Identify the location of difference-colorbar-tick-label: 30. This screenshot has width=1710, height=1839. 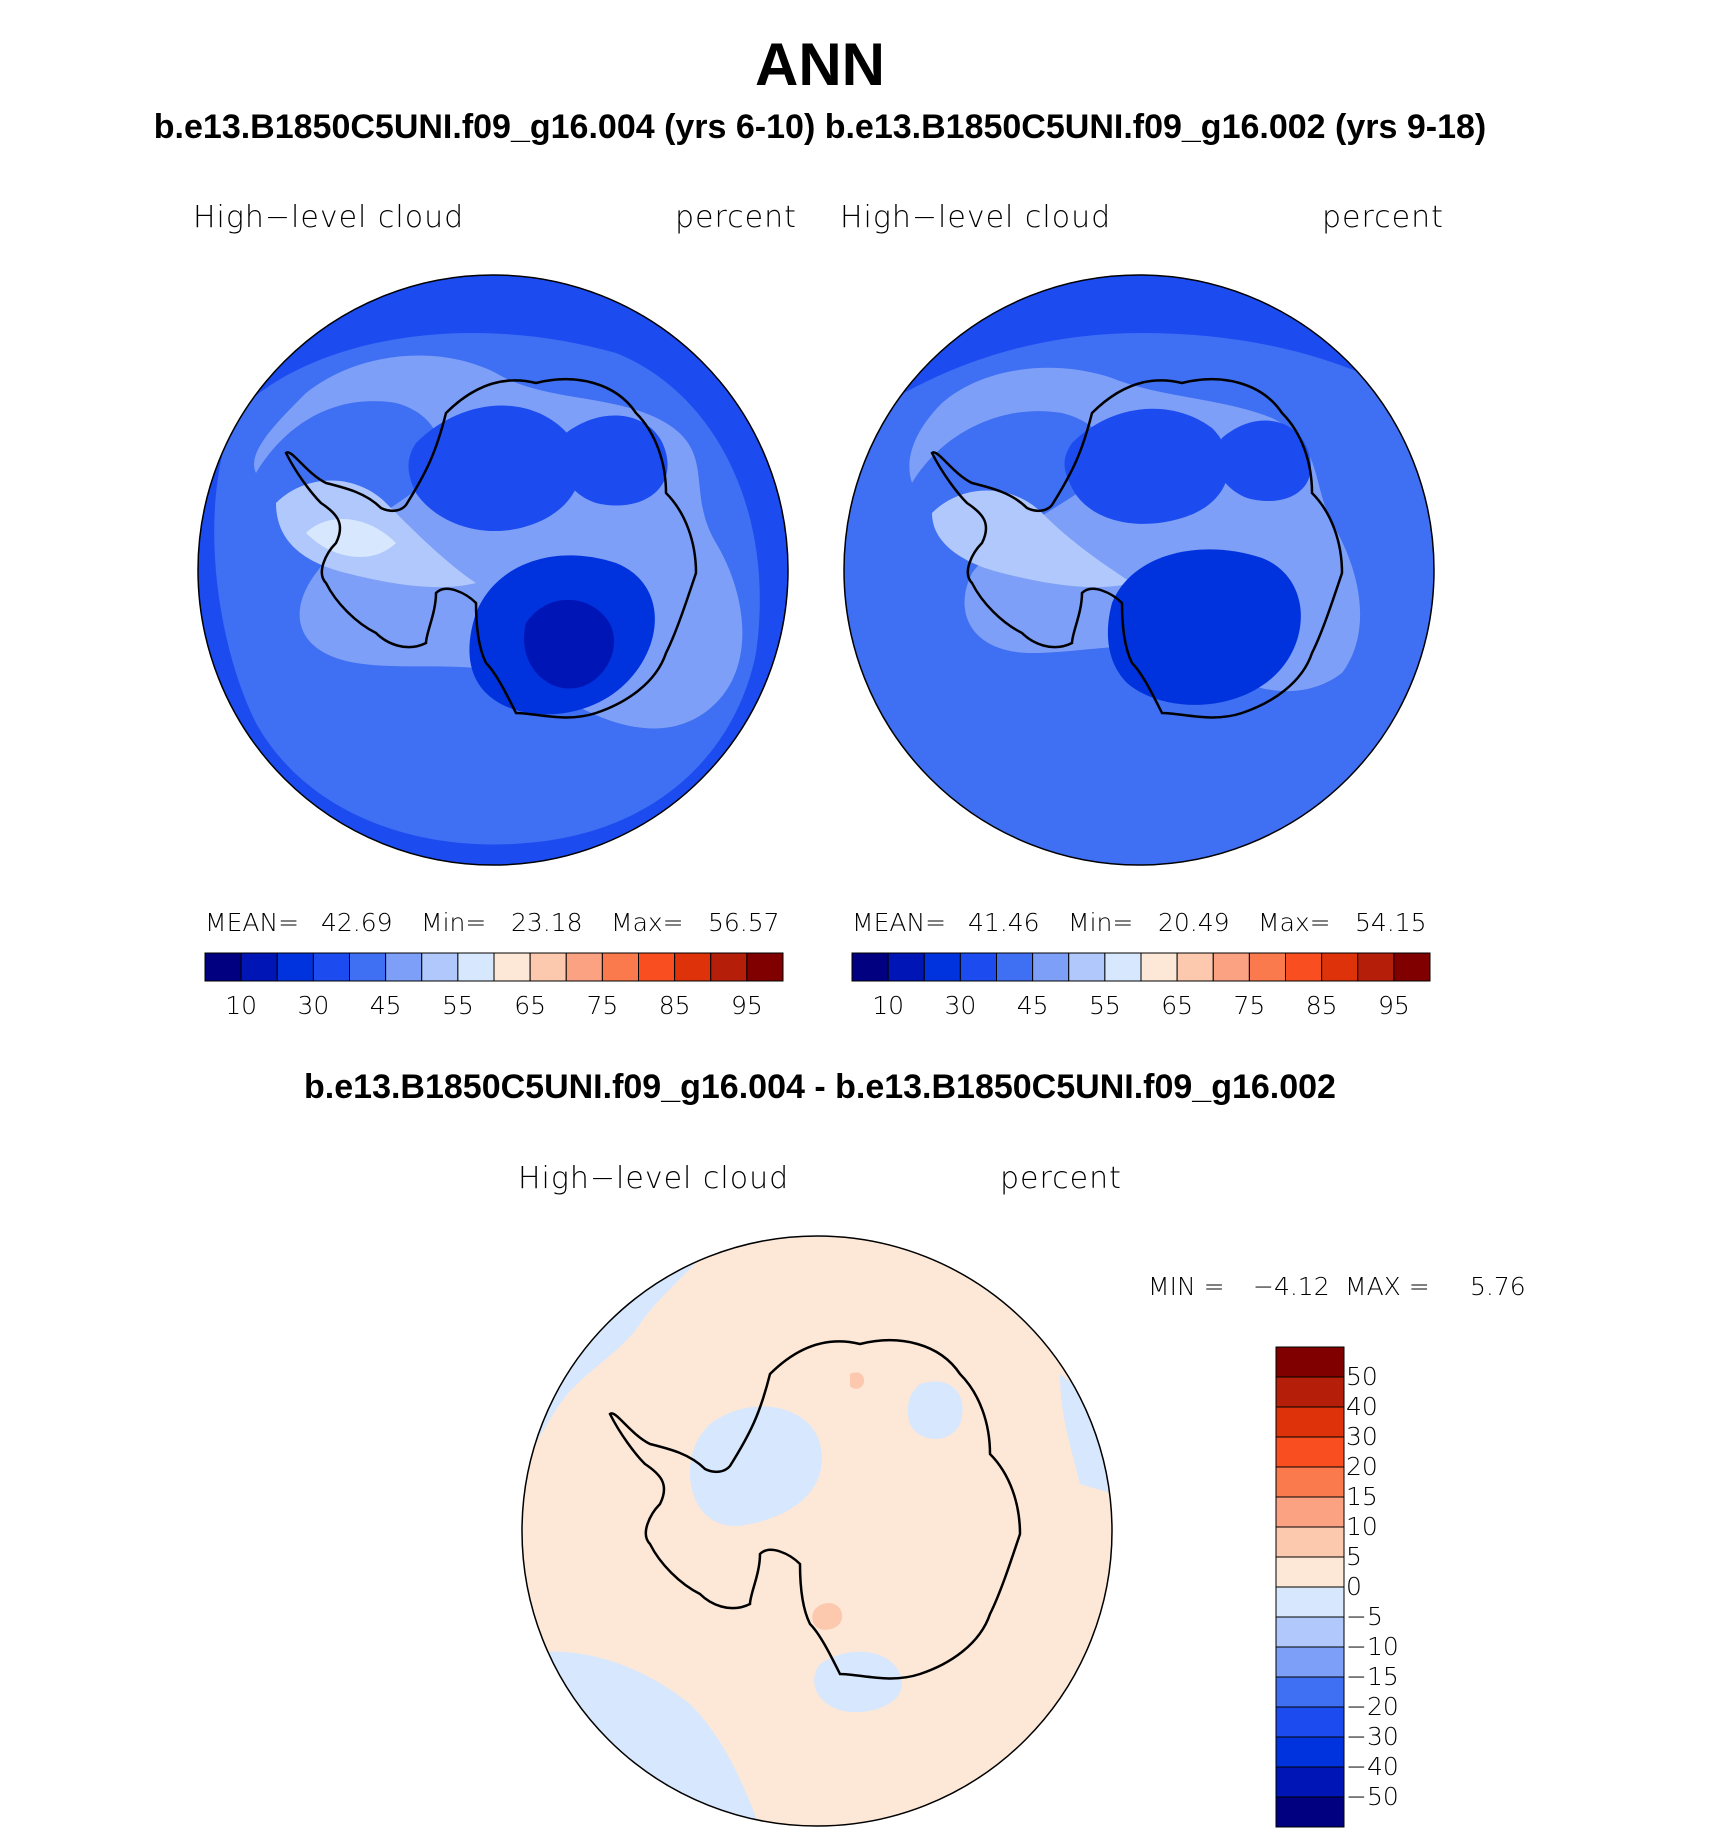
(1362, 1436).